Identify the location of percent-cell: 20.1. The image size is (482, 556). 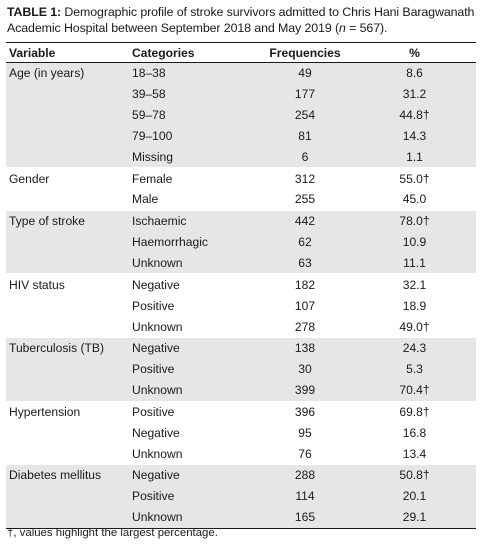
(414, 496).